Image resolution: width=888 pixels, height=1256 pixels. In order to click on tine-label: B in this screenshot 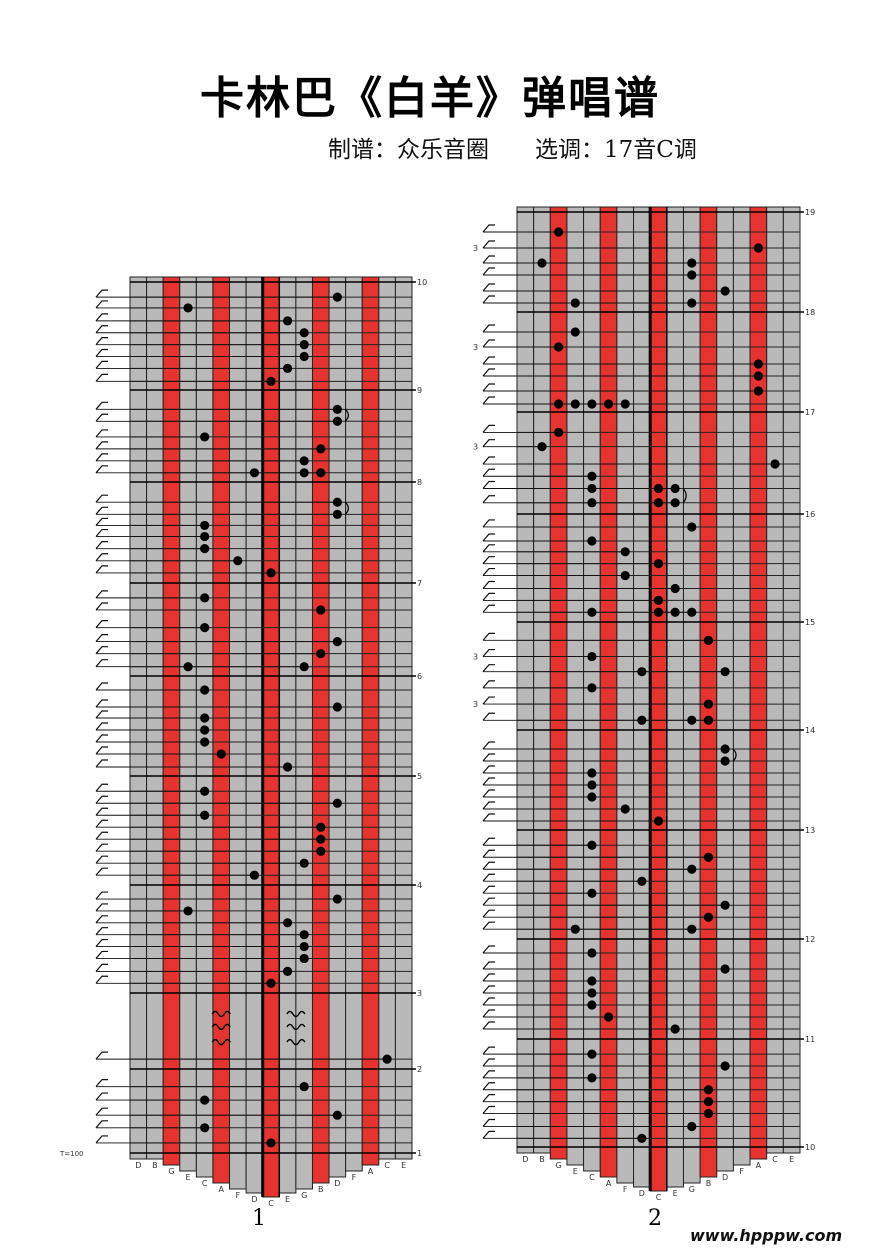, I will do `click(542, 1159)`.